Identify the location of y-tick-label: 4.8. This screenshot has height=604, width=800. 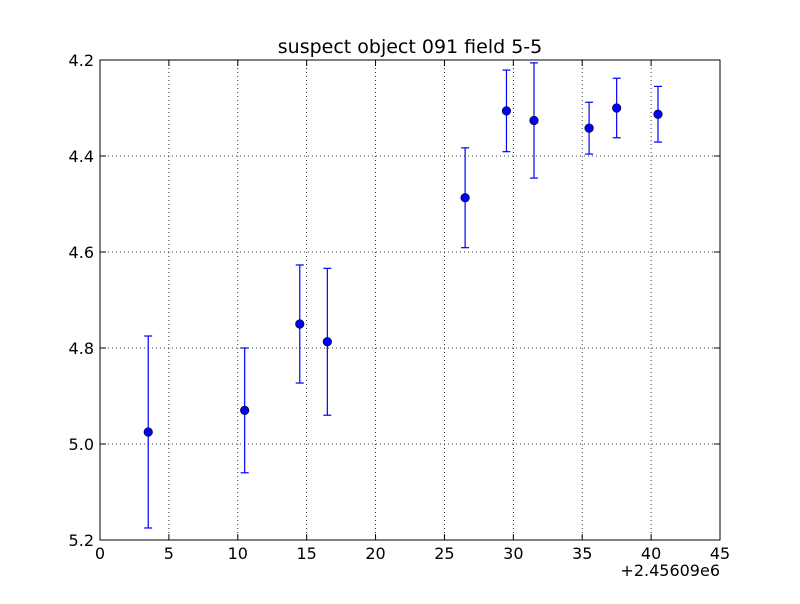
(81, 348).